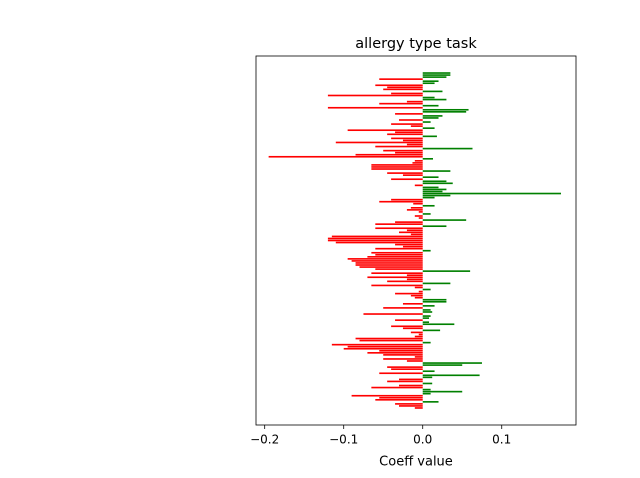 The image size is (640, 478). Describe the element at coordinates (501, 440) in the screenshot. I see `x-tick-label: 0.1` at that location.